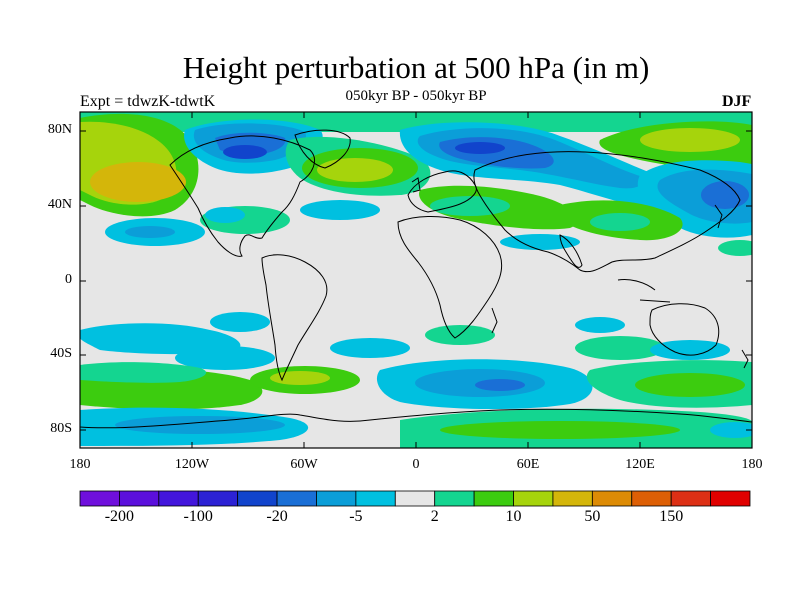 The image size is (800, 600). What do you see at coordinates (592, 516) in the screenshot?
I see `colorbar-label: 50` at bounding box center [592, 516].